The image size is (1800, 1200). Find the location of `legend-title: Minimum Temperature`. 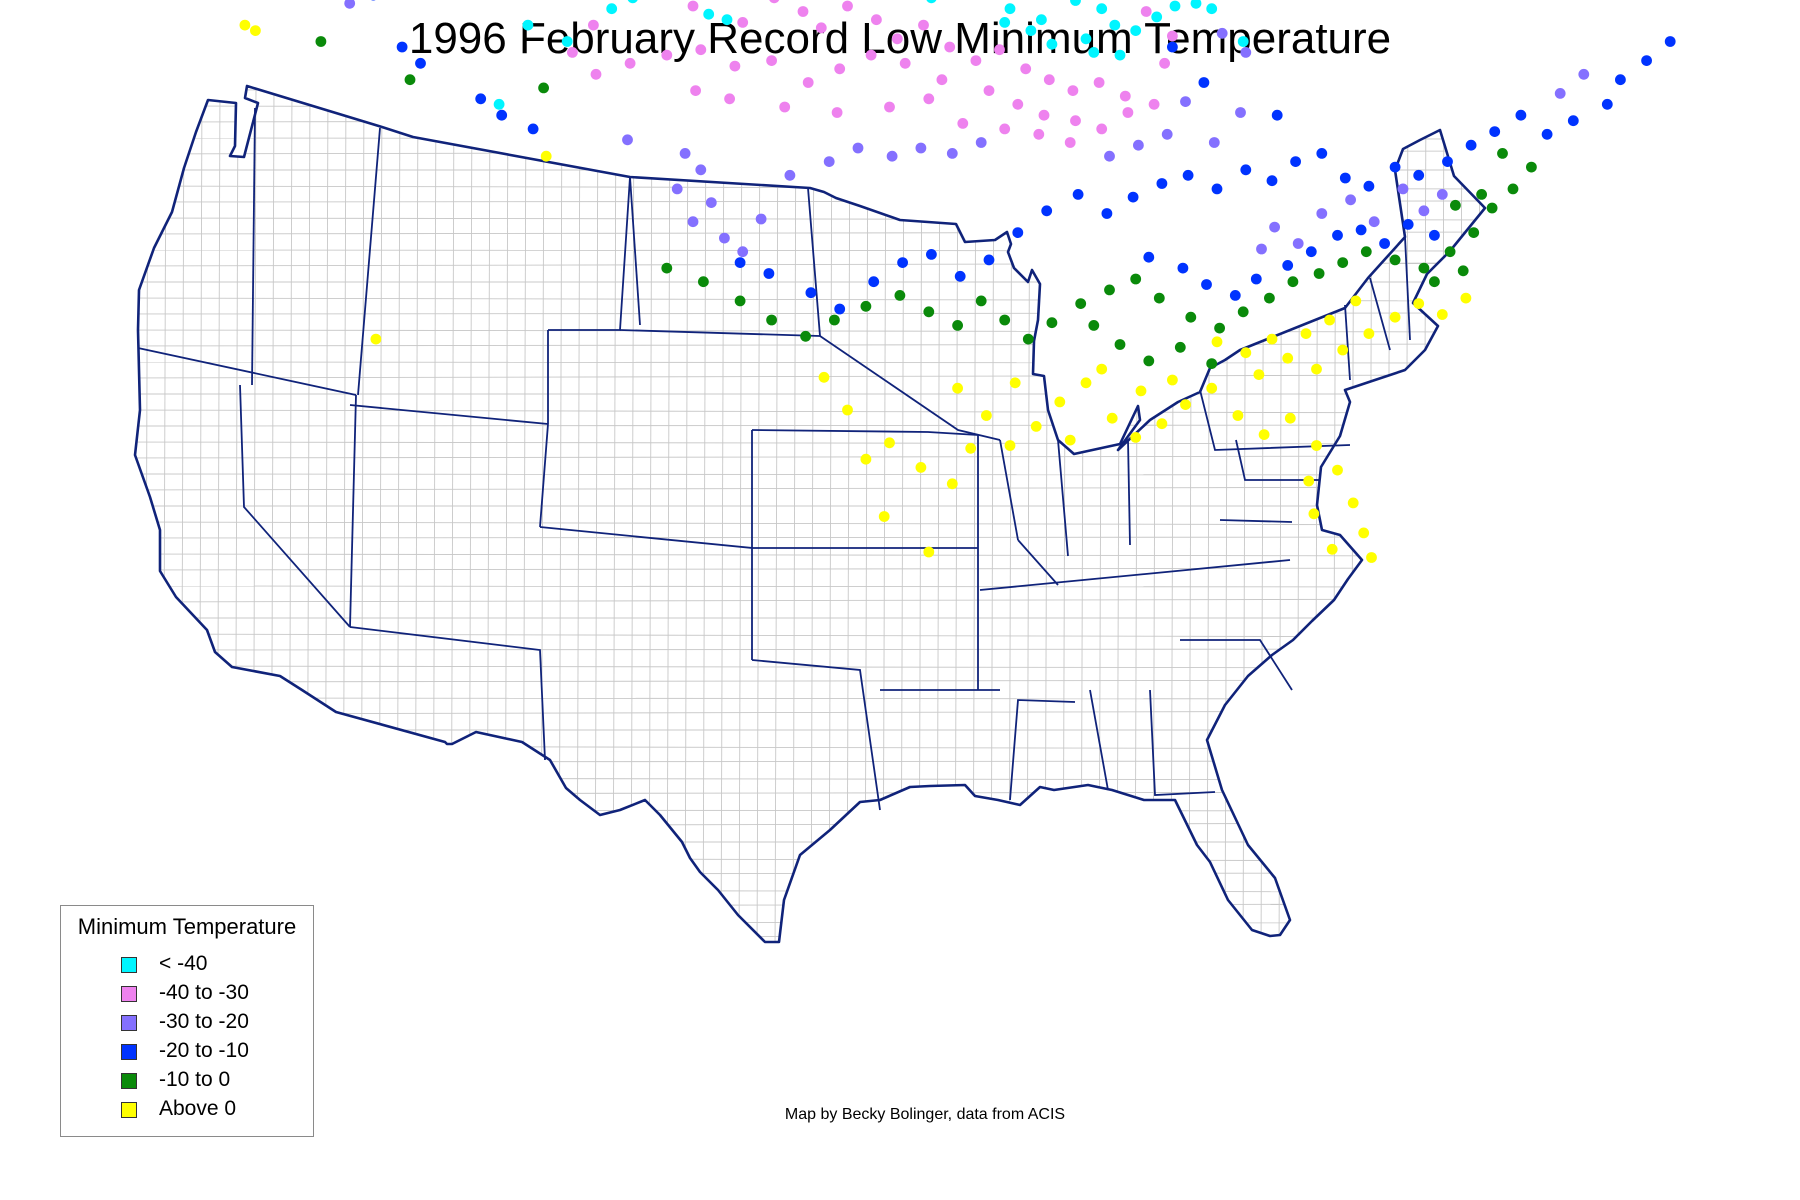

legend-title: Minimum Temperature is located at coordinates (187, 926).